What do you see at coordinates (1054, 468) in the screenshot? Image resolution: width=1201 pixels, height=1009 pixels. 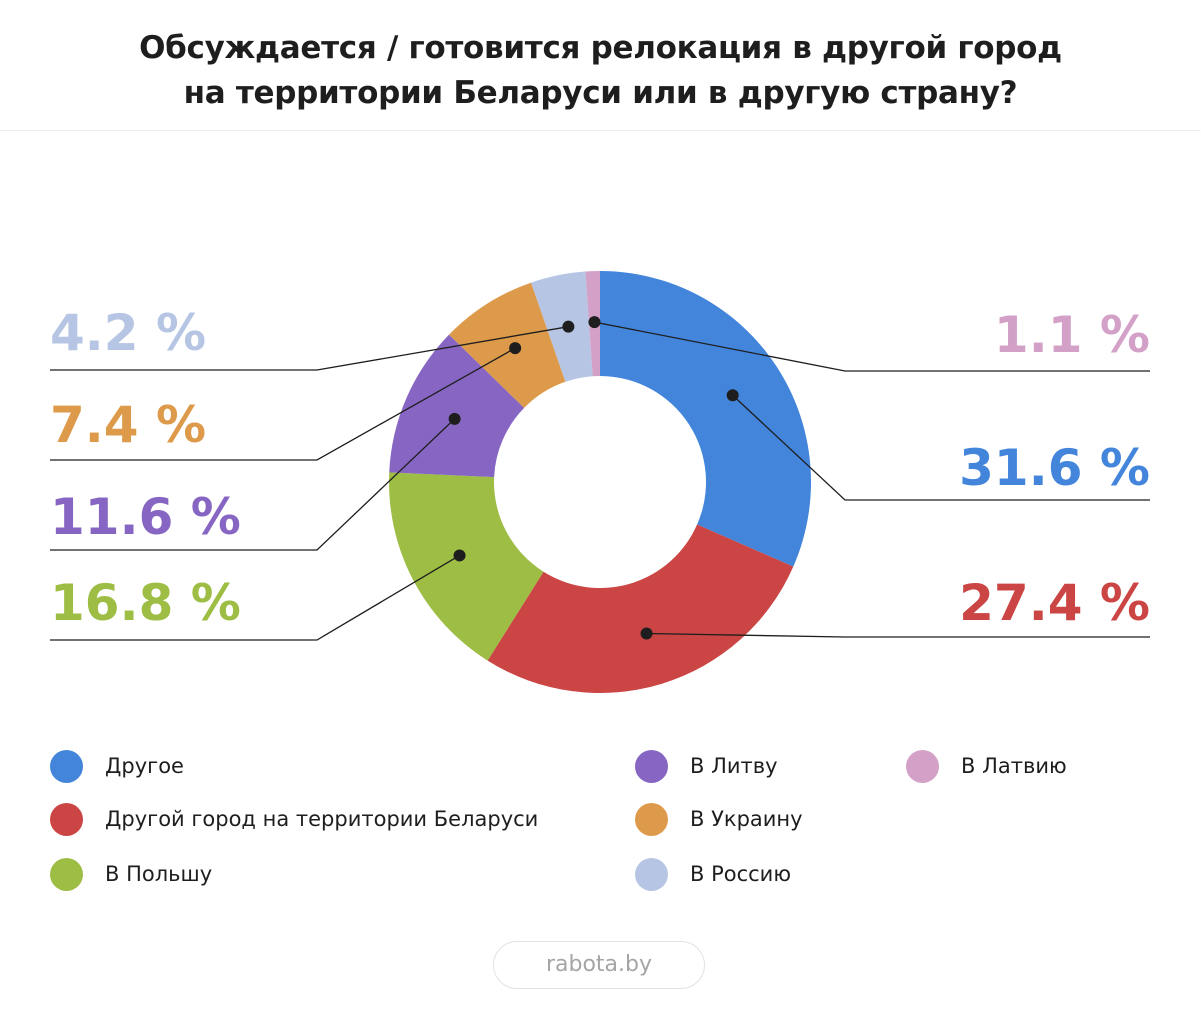 I see `value-label-other: 31.6 %` at bounding box center [1054, 468].